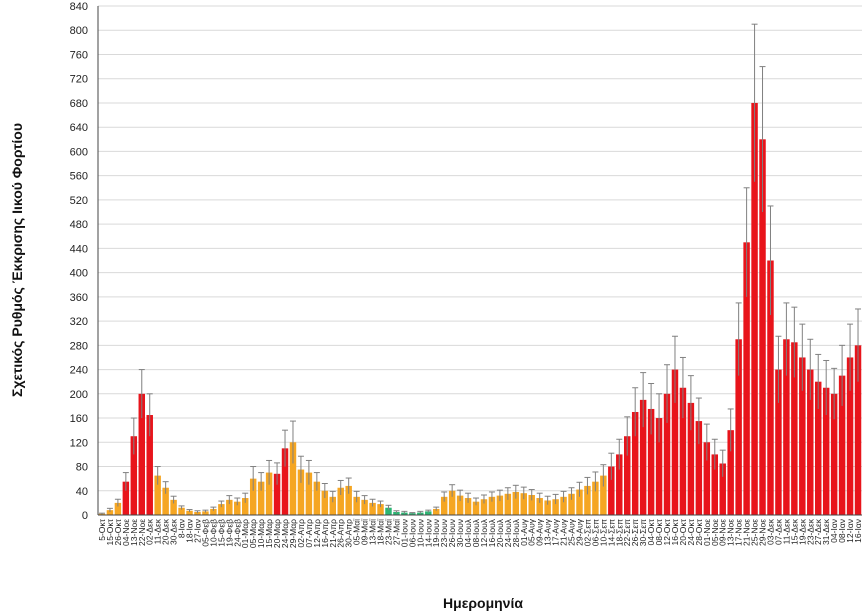 This screenshot has width=868, height=615. I want to click on x-axis-title: Ημερομηνία, so click(483, 603).